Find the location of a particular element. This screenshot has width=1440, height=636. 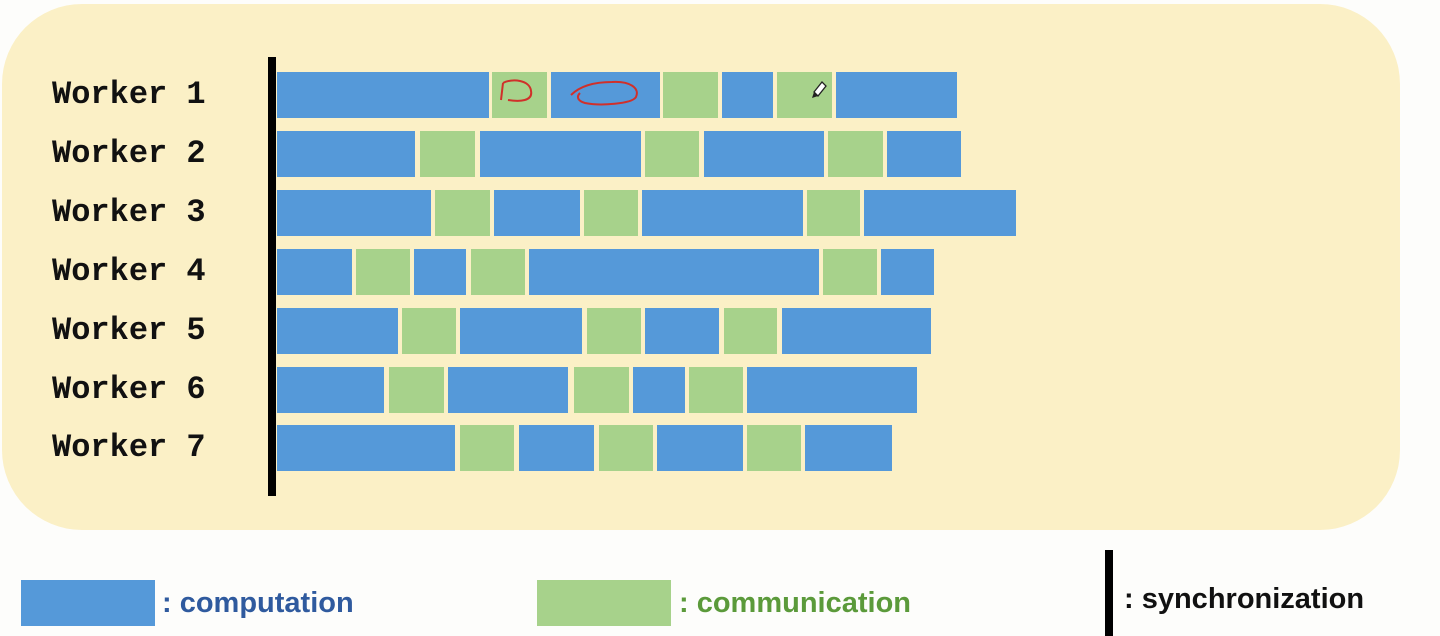

worker-label-4: Worker 4 is located at coordinates (129, 271).